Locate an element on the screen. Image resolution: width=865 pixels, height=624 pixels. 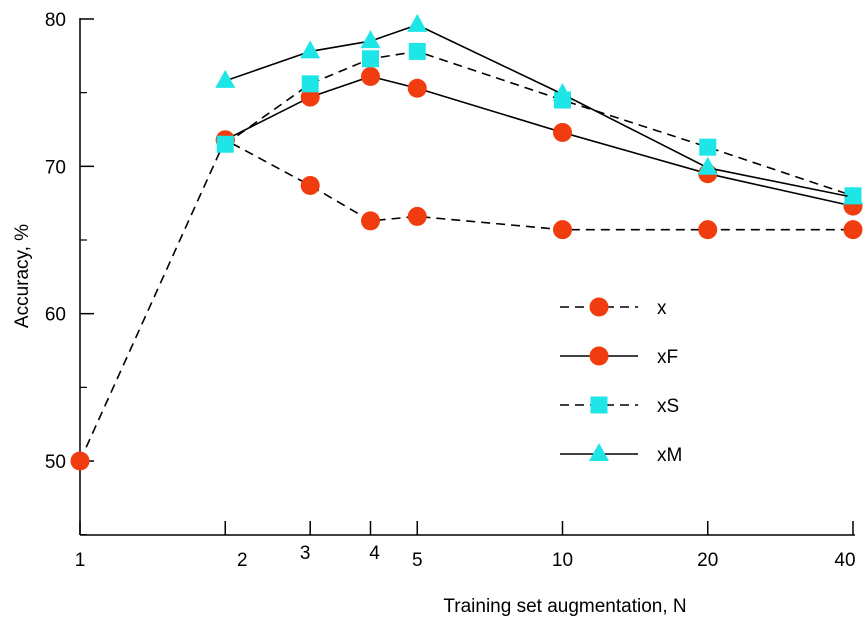
x-tick-label: 10 is located at coordinates (562, 560).